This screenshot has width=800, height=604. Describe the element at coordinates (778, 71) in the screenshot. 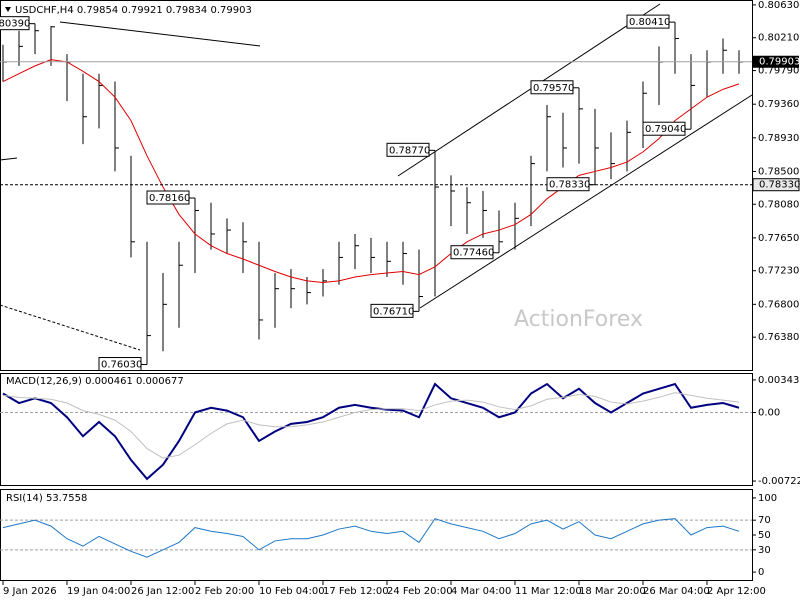

I see `y-tick-label: 0.79790` at that location.